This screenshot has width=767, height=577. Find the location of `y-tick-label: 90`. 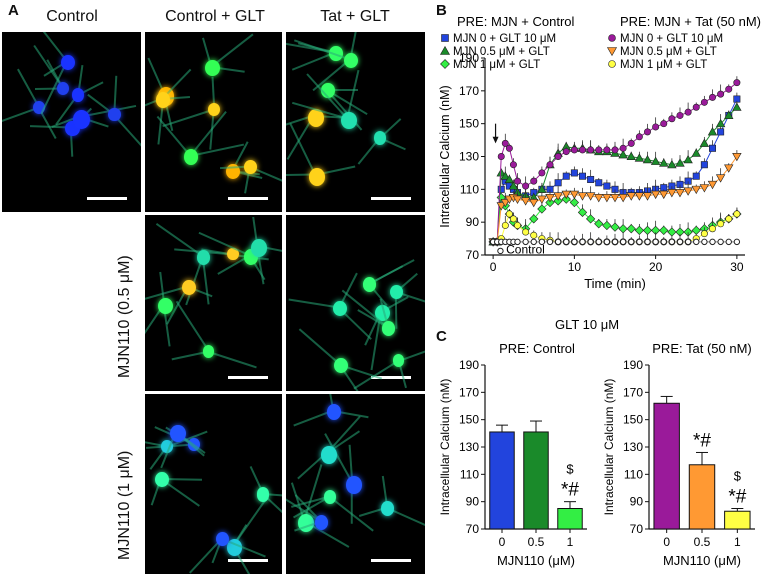

y-tick-label: 90 is located at coordinates (637, 502).